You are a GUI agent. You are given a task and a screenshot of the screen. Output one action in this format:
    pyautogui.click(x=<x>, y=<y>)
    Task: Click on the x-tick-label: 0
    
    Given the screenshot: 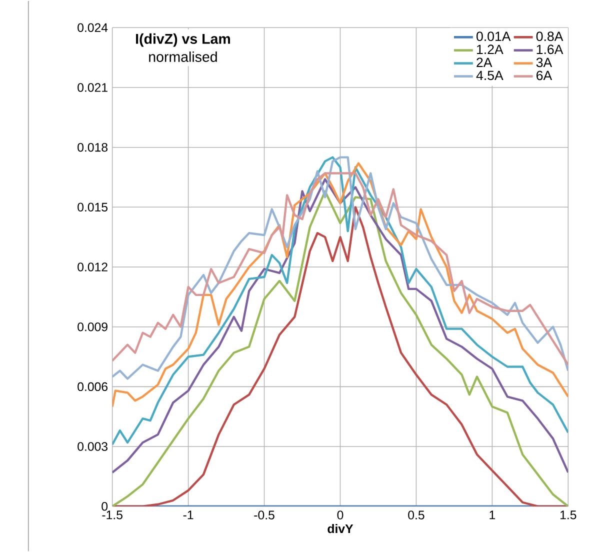 What is the action you would take?
    pyautogui.click(x=340, y=515)
    